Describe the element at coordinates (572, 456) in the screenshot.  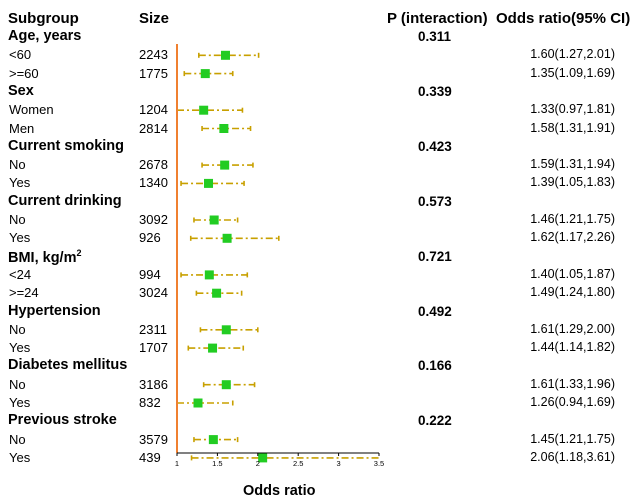
I see `odds-ratio-ci-text: 2.06(1.18,3.61)` at that location.